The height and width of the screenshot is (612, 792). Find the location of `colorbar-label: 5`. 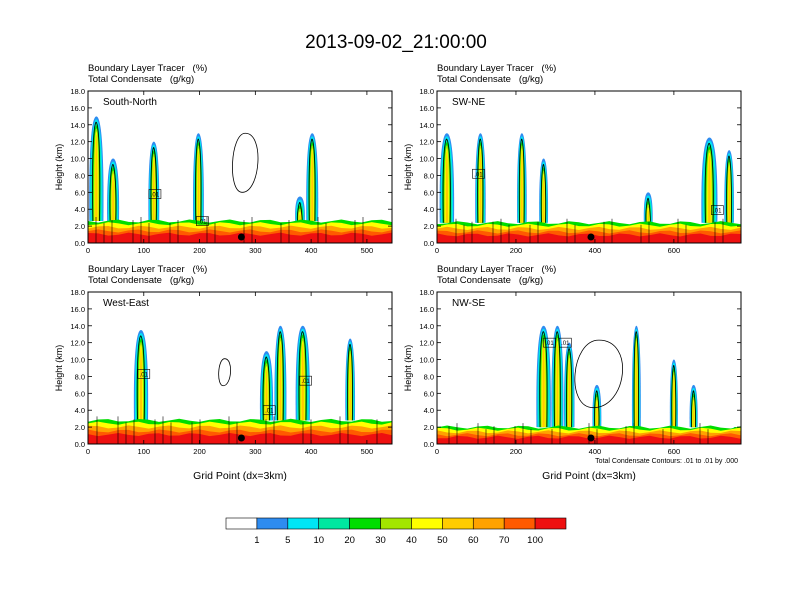

colorbar-label: 5 is located at coordinates (287, 540).